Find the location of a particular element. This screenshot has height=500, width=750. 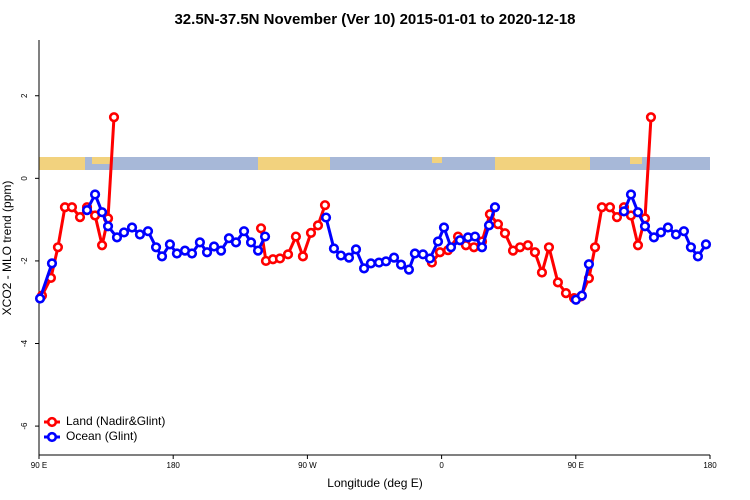

y-tick-label: 2 is located at coordinates (24, 95).